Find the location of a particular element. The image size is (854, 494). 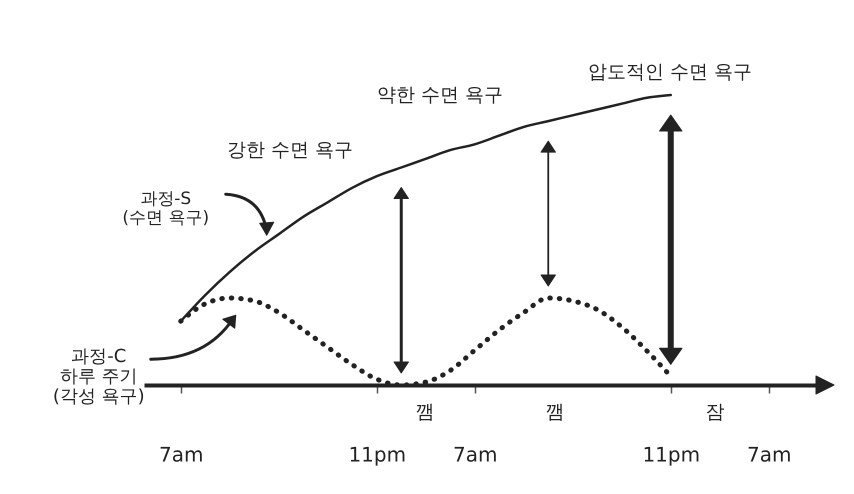

text: 압도적인 수면 욕구 is located at coordinates (670, 72).